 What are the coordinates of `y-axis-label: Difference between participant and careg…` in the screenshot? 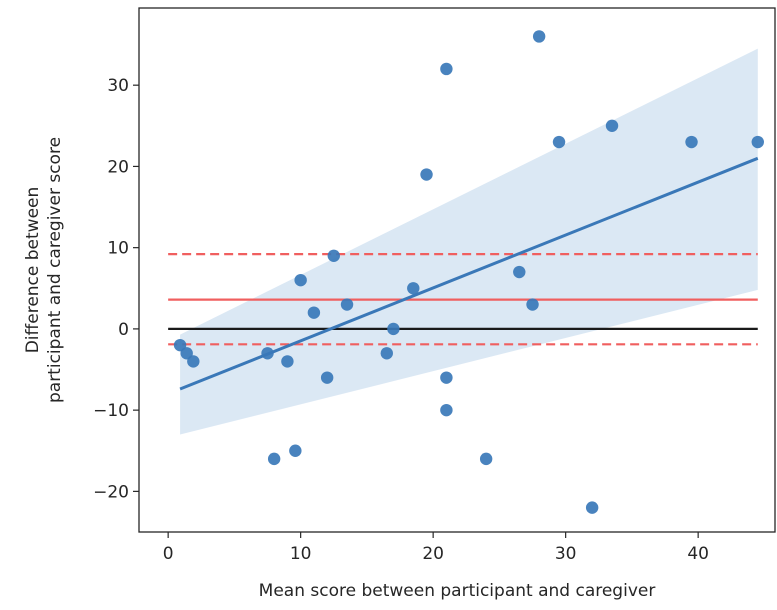 It's located at (44, 270).